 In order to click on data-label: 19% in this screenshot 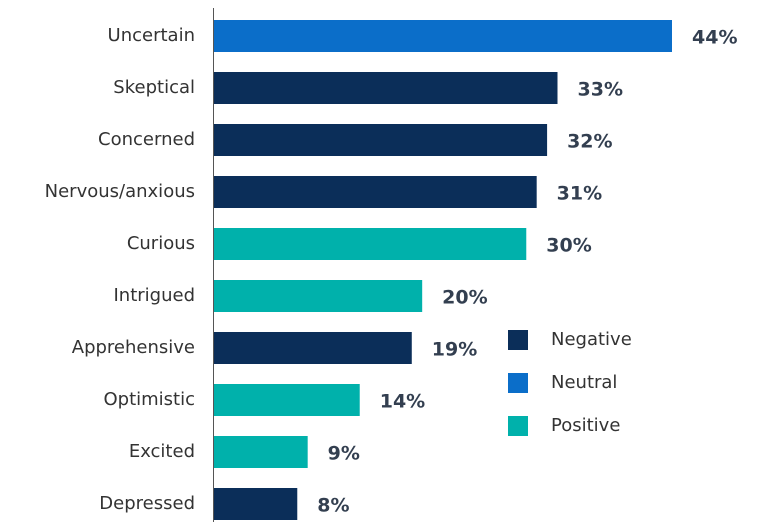, I will do `click(454, 350)`.